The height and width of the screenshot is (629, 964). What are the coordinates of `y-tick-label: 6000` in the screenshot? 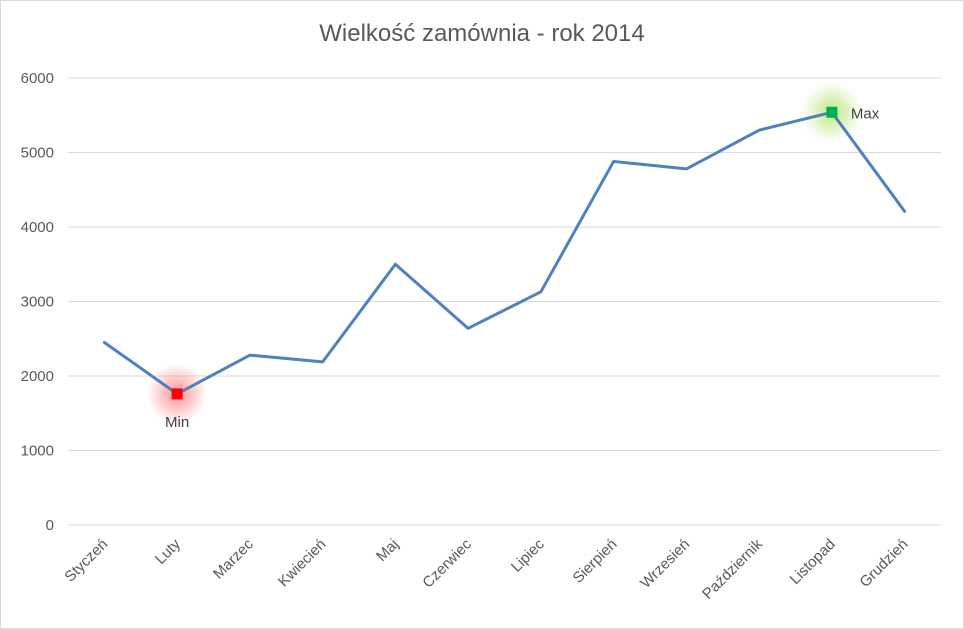 It's located at (37, 78).